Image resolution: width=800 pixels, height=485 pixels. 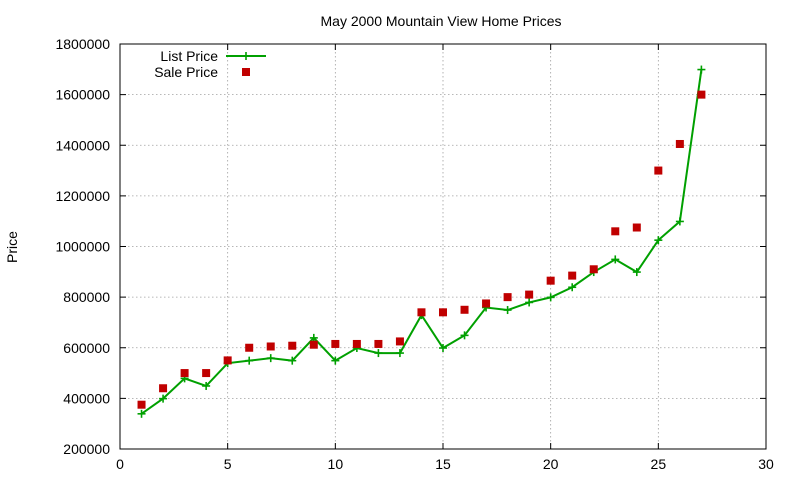 I want to click on y-tick-label: 1000000, so click(x=82, y=247).